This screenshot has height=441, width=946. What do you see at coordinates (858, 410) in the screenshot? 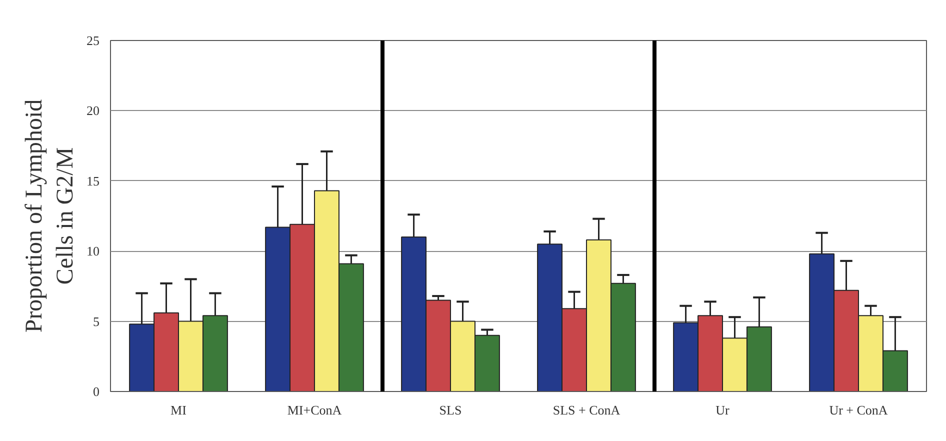
I see `x-tick-label: Ur + ConA` at bounding box center [858, 410].